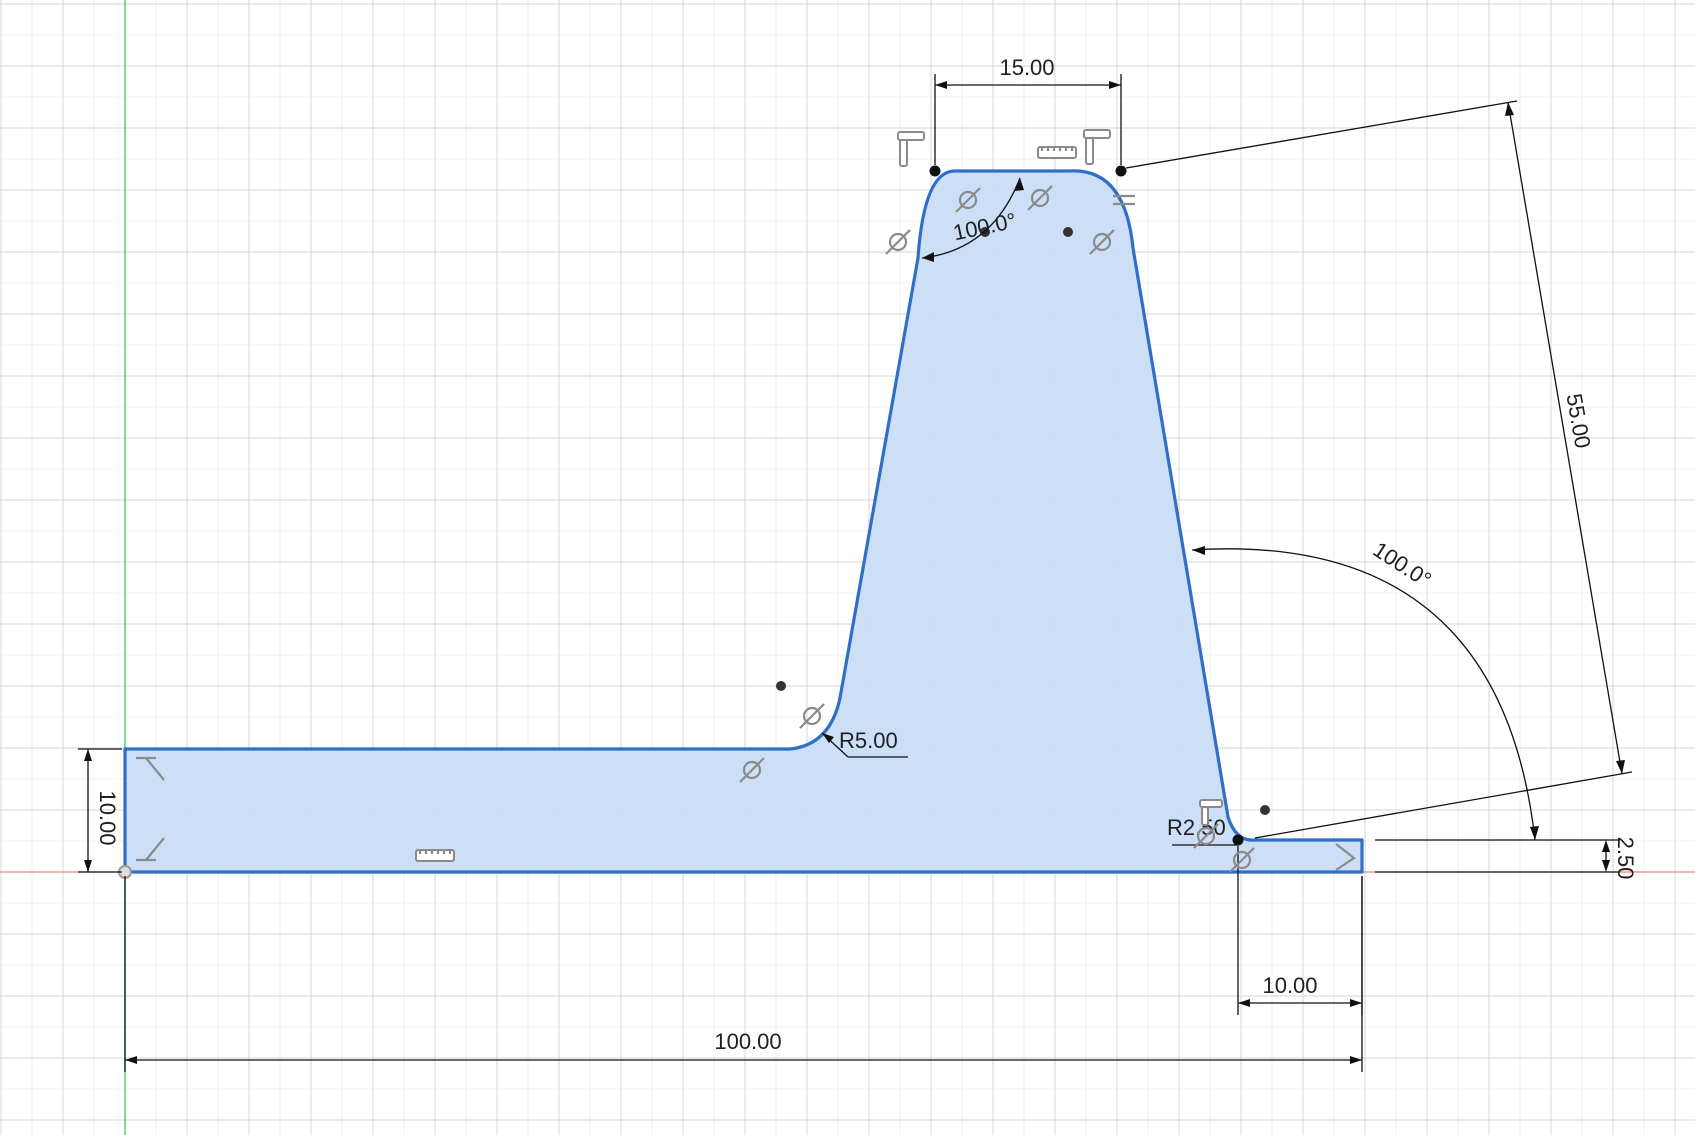 The image size is (1695, 1135). What do you see at coordinates (1625, 858) in the screenshot?
I see `dimension-label: 2.50` at bounding box center [1625, 858].